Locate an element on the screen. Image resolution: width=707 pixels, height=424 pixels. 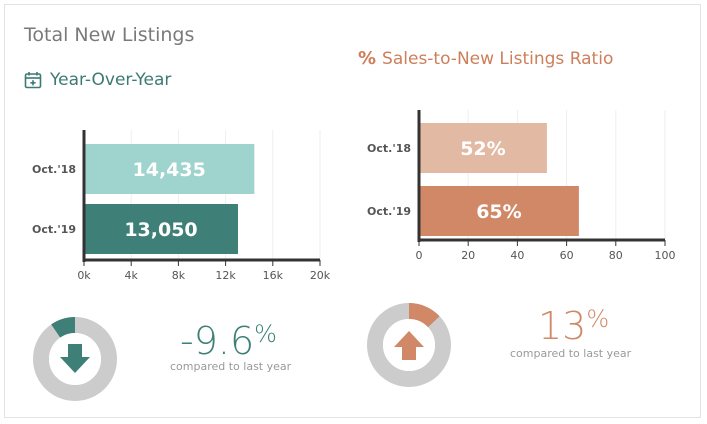
yoy-label: Year-Over-Year is located at coordinates (97, 80).